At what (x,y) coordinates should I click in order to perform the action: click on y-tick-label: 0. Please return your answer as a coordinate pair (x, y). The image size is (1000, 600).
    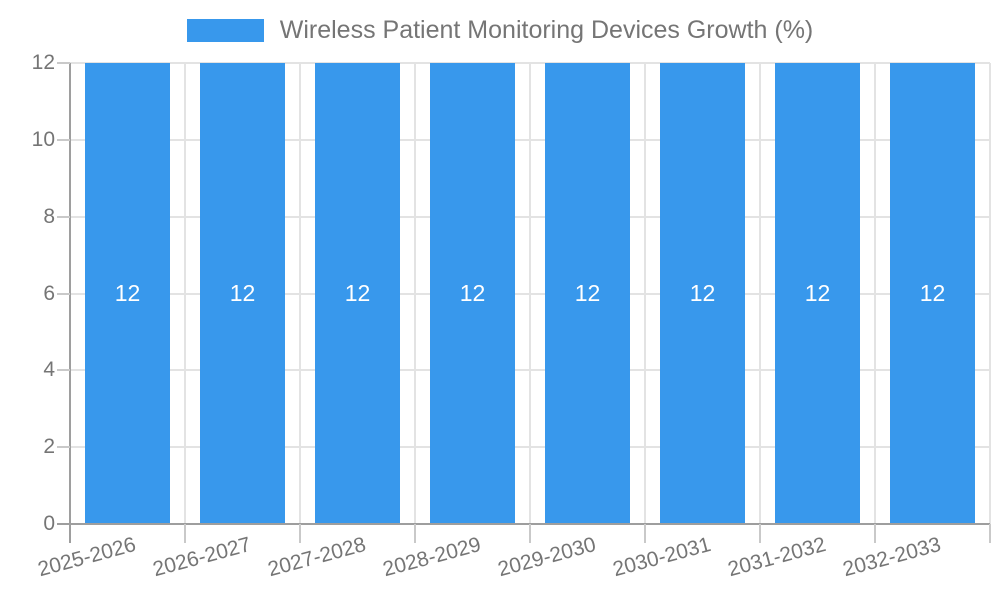
    Looking at the image, I should click on (49, 523).